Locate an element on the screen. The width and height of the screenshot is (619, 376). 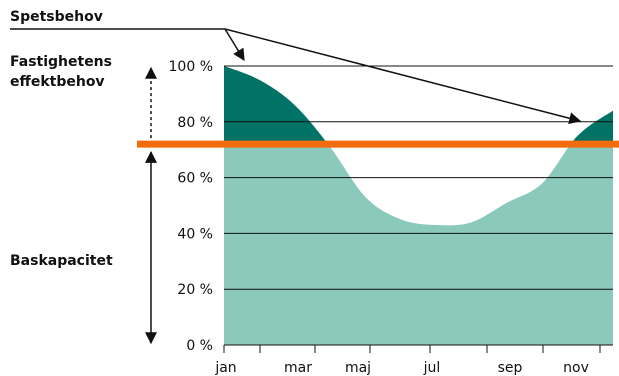
y-tick-labels: 0 % 20 % 40 % 60 % 80 % 100 % is located at coordinates (191, 206).